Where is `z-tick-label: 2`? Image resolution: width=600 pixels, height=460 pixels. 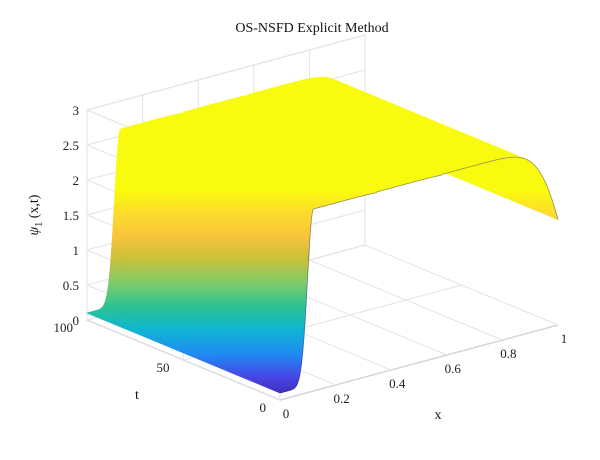 z-tick-label: 2 is located at coordinates (76, 180).